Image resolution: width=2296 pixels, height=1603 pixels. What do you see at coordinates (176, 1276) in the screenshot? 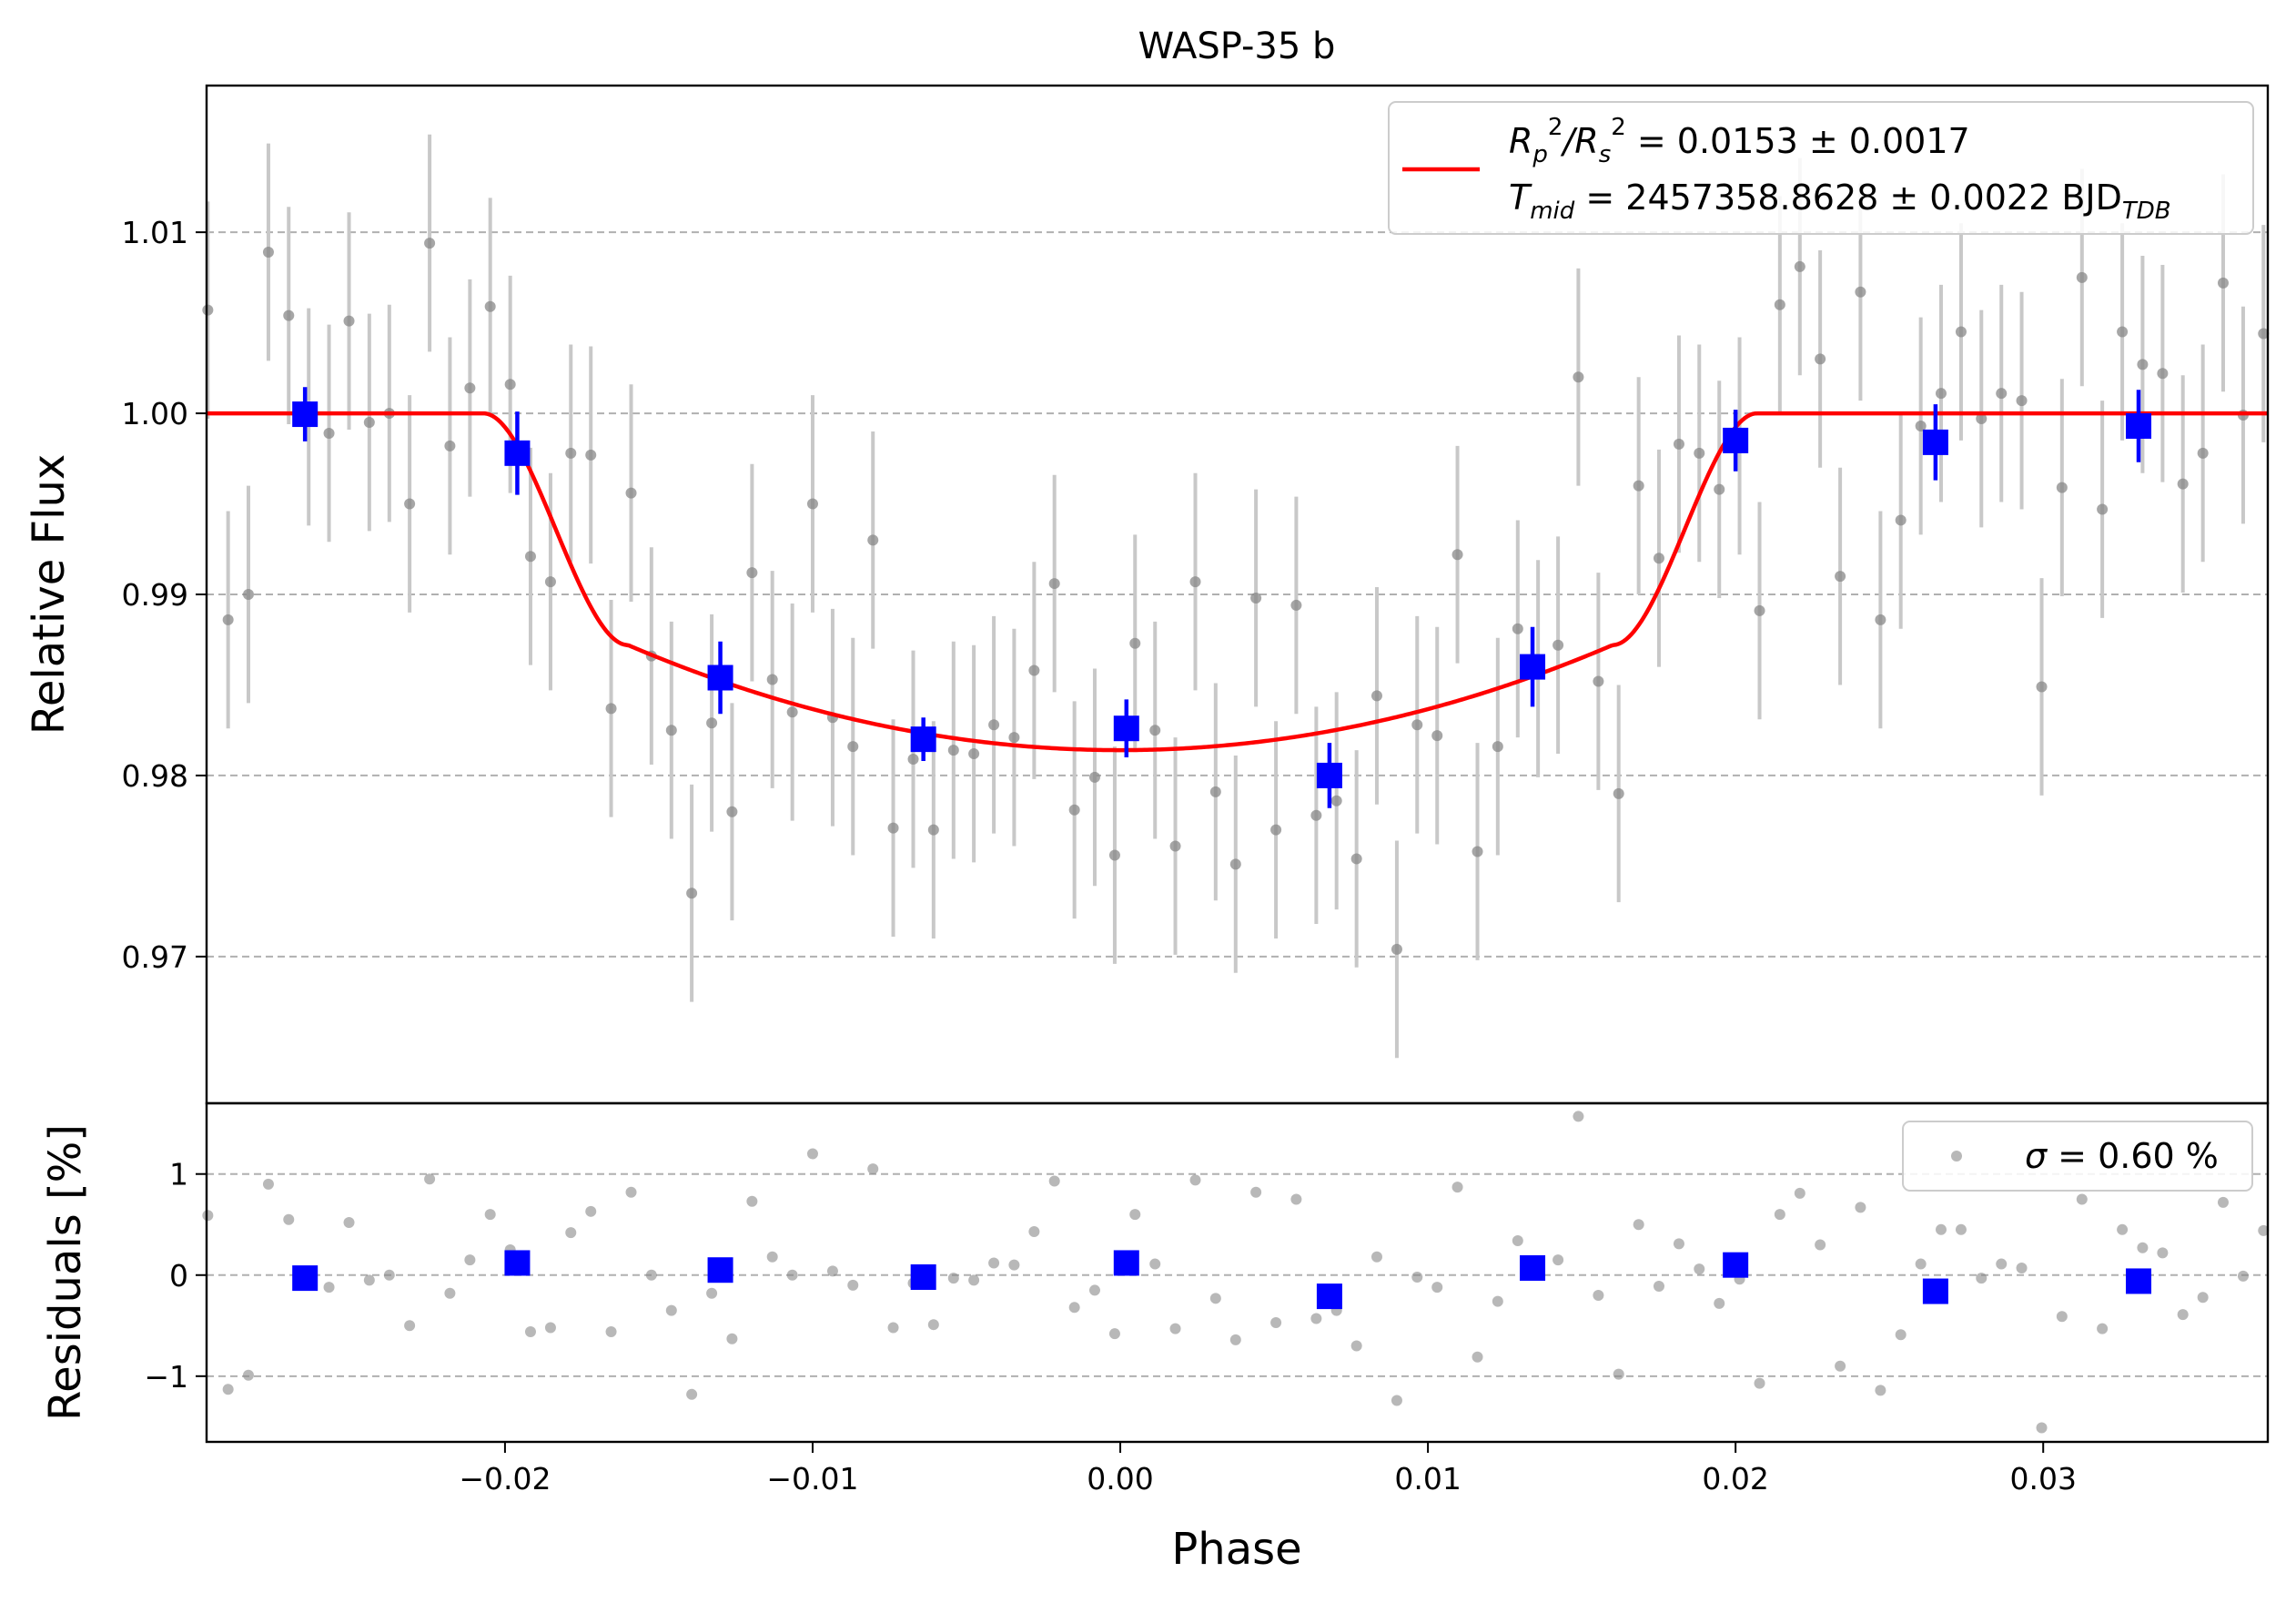
I see `bottom-panel-y-ticks: −1 0 1` at bounding box center [176, 1276].